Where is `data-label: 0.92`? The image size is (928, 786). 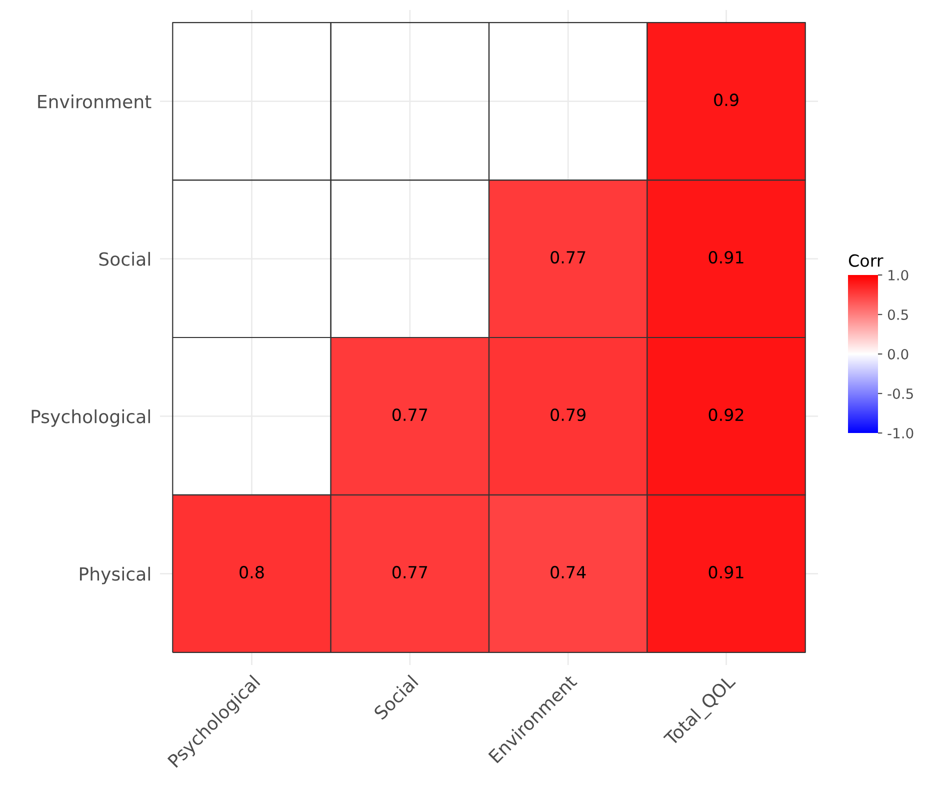 data-label: 0.92 is located at coordinates (726, 415).